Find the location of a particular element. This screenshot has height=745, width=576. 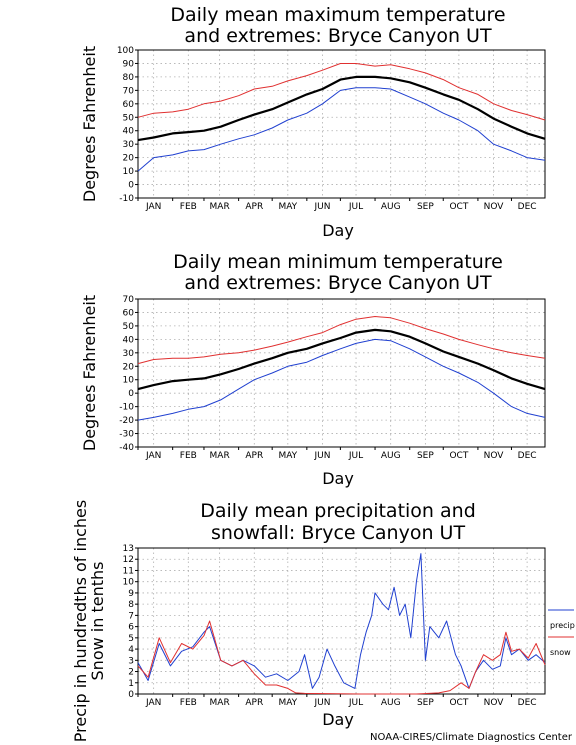

y-tick-label: 9 is located at coordinates (131, 594).